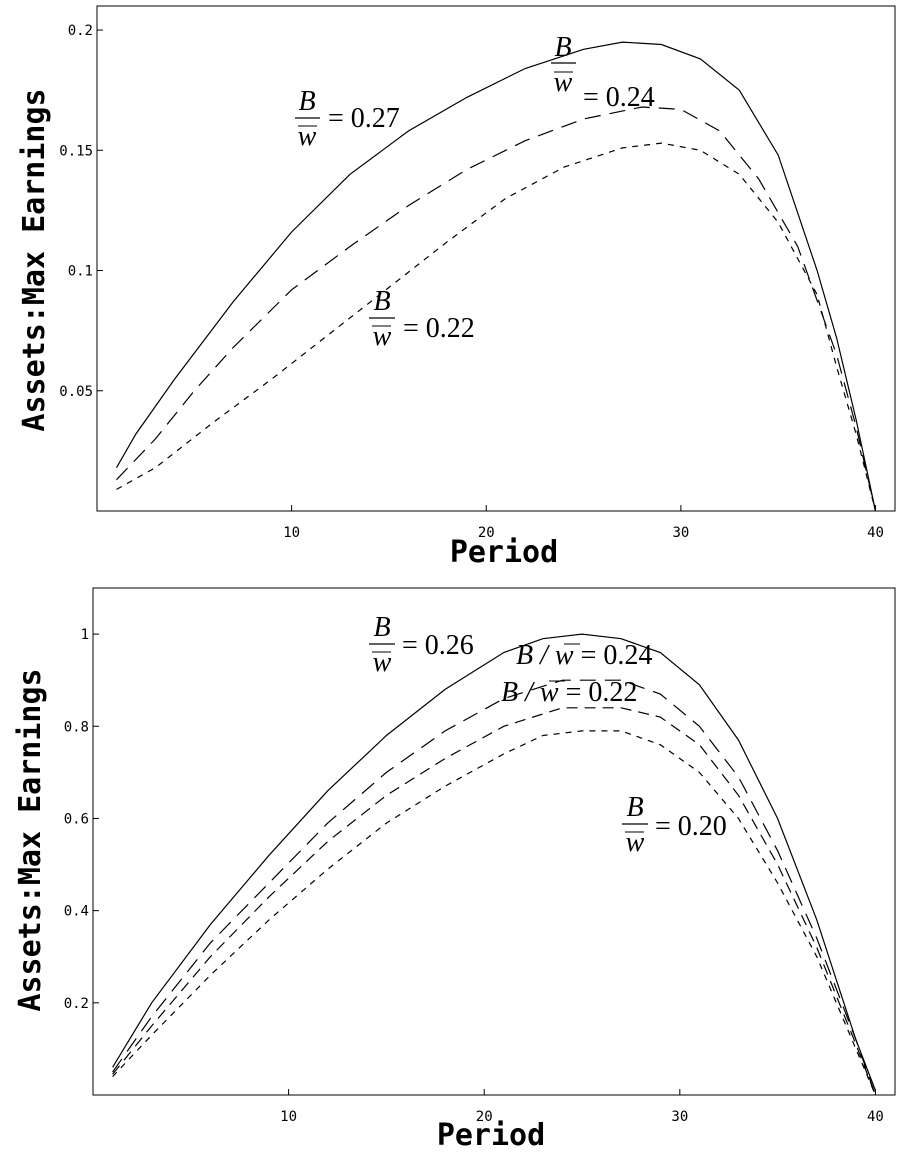 Image resolution: width=897 pixels, height=1155 pixels. What do you see at coordinates (504, 552) in the screenshot?
I see `x-axis-title-top: Period` at bounding box center [504, 552].